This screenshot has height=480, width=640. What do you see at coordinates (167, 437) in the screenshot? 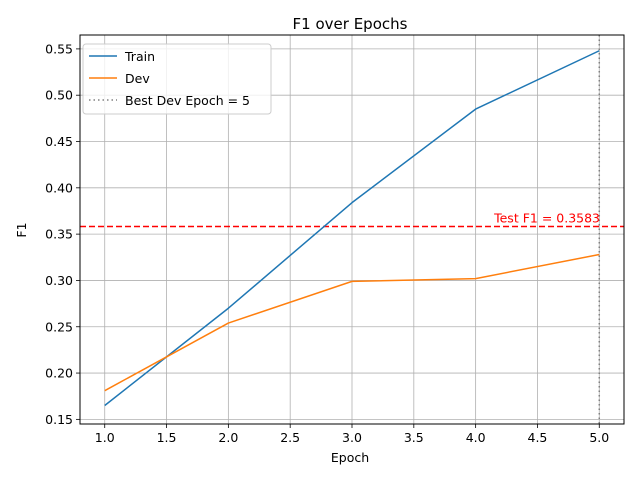
I see `x-tick-label: 1.5` at bounding box center [167, 437].